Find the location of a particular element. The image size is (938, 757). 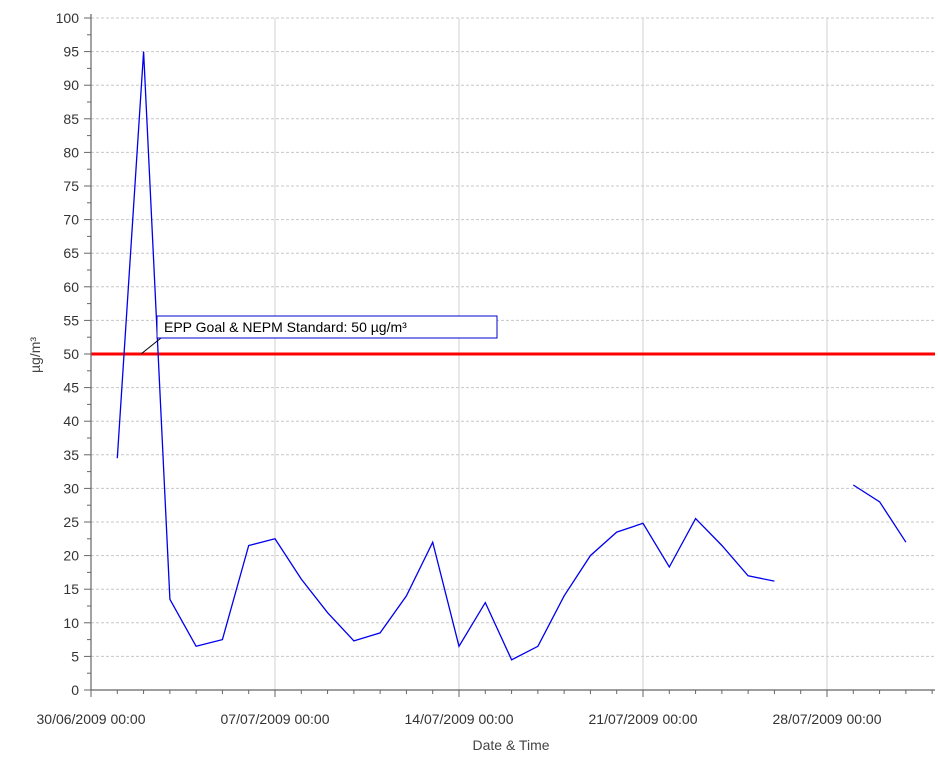

x-tick-label: 28/07/2009 00:00 is located at coordinates (827, 719).